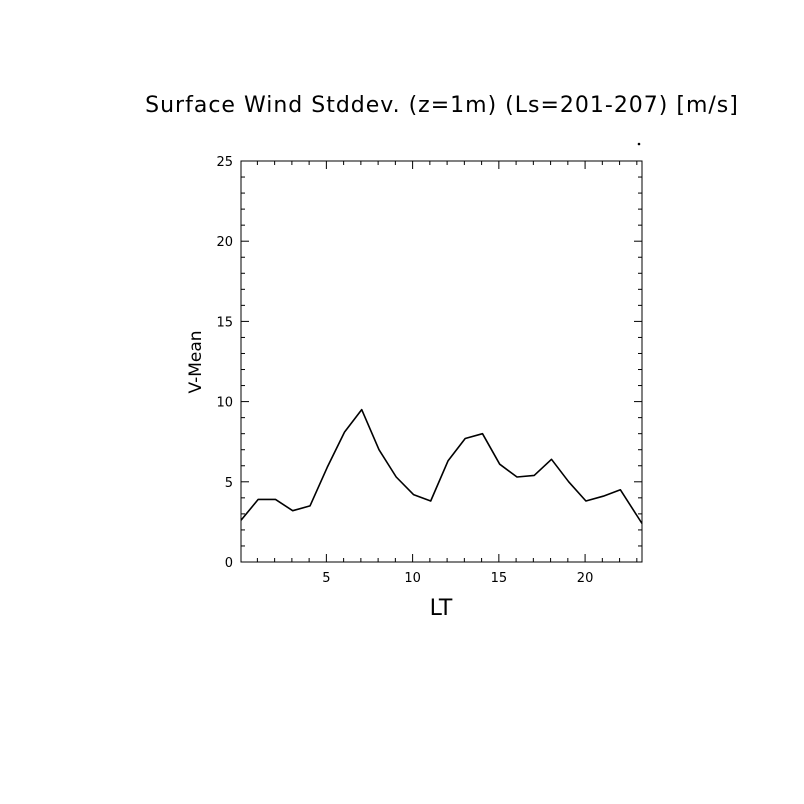  Describe the element at coordinates (441, 608) in the screenshot. I see `x-axis-label: LT` at that location.